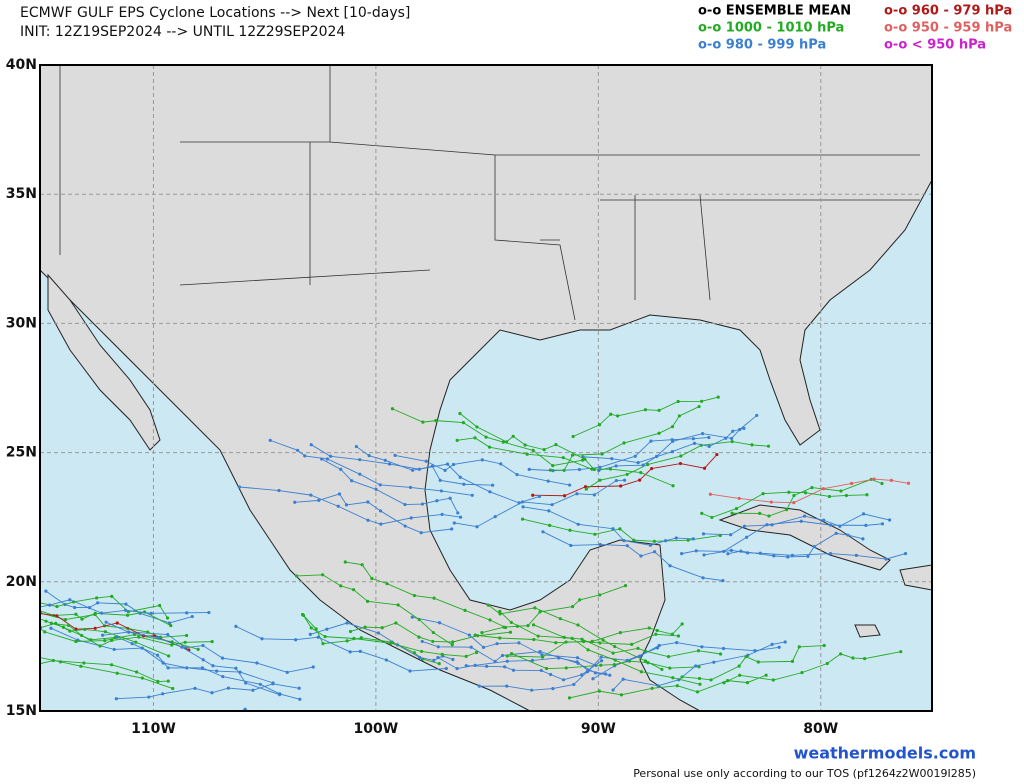 Image resolution: width=1024 pixels, height=784 pixels. Describe the element at coordinates (771, 28) in the screenshot. I see `legend-entry: o-o 1000 - 1010 hPa` at that location.